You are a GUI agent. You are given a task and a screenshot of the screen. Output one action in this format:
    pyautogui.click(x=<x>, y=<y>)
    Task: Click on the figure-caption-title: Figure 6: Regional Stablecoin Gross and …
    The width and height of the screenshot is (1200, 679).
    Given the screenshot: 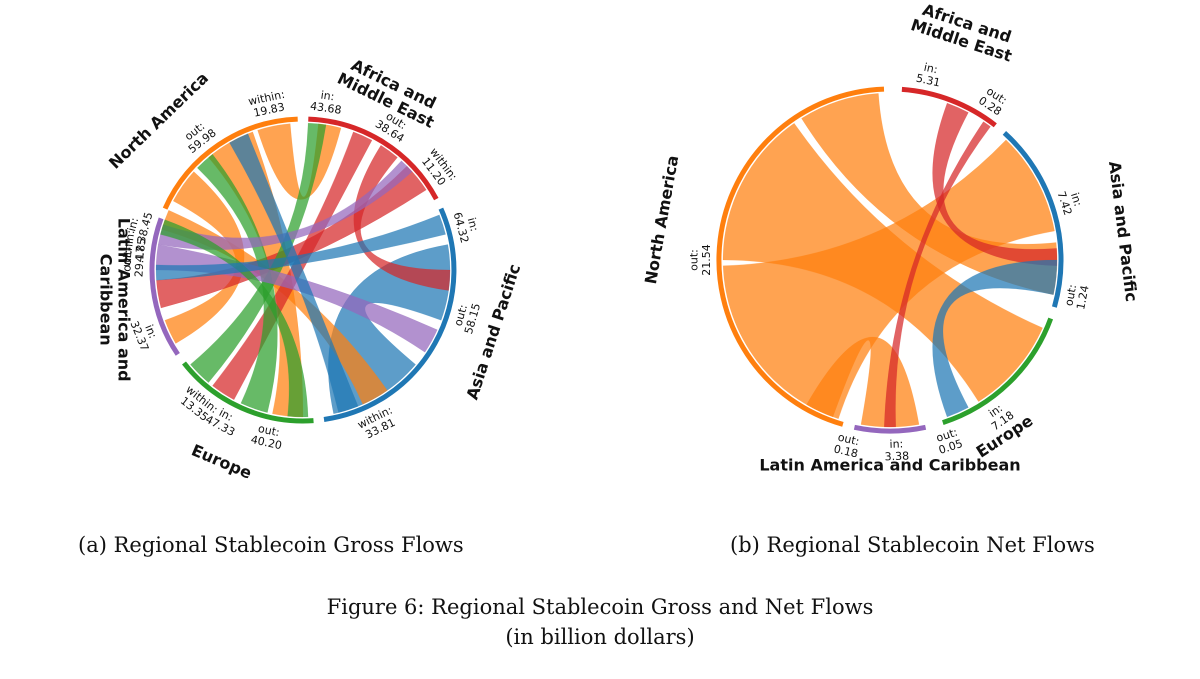 What is the action you would take?
    pyautogui.click(x=600, y=607)
    